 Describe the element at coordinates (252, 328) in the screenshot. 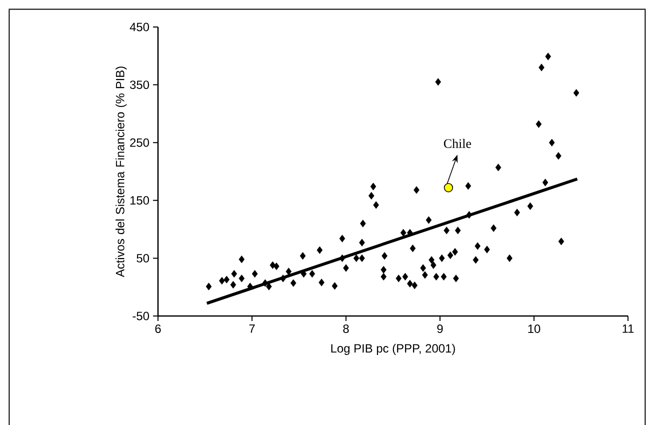

I see `x-tick-label: 7` at that location.